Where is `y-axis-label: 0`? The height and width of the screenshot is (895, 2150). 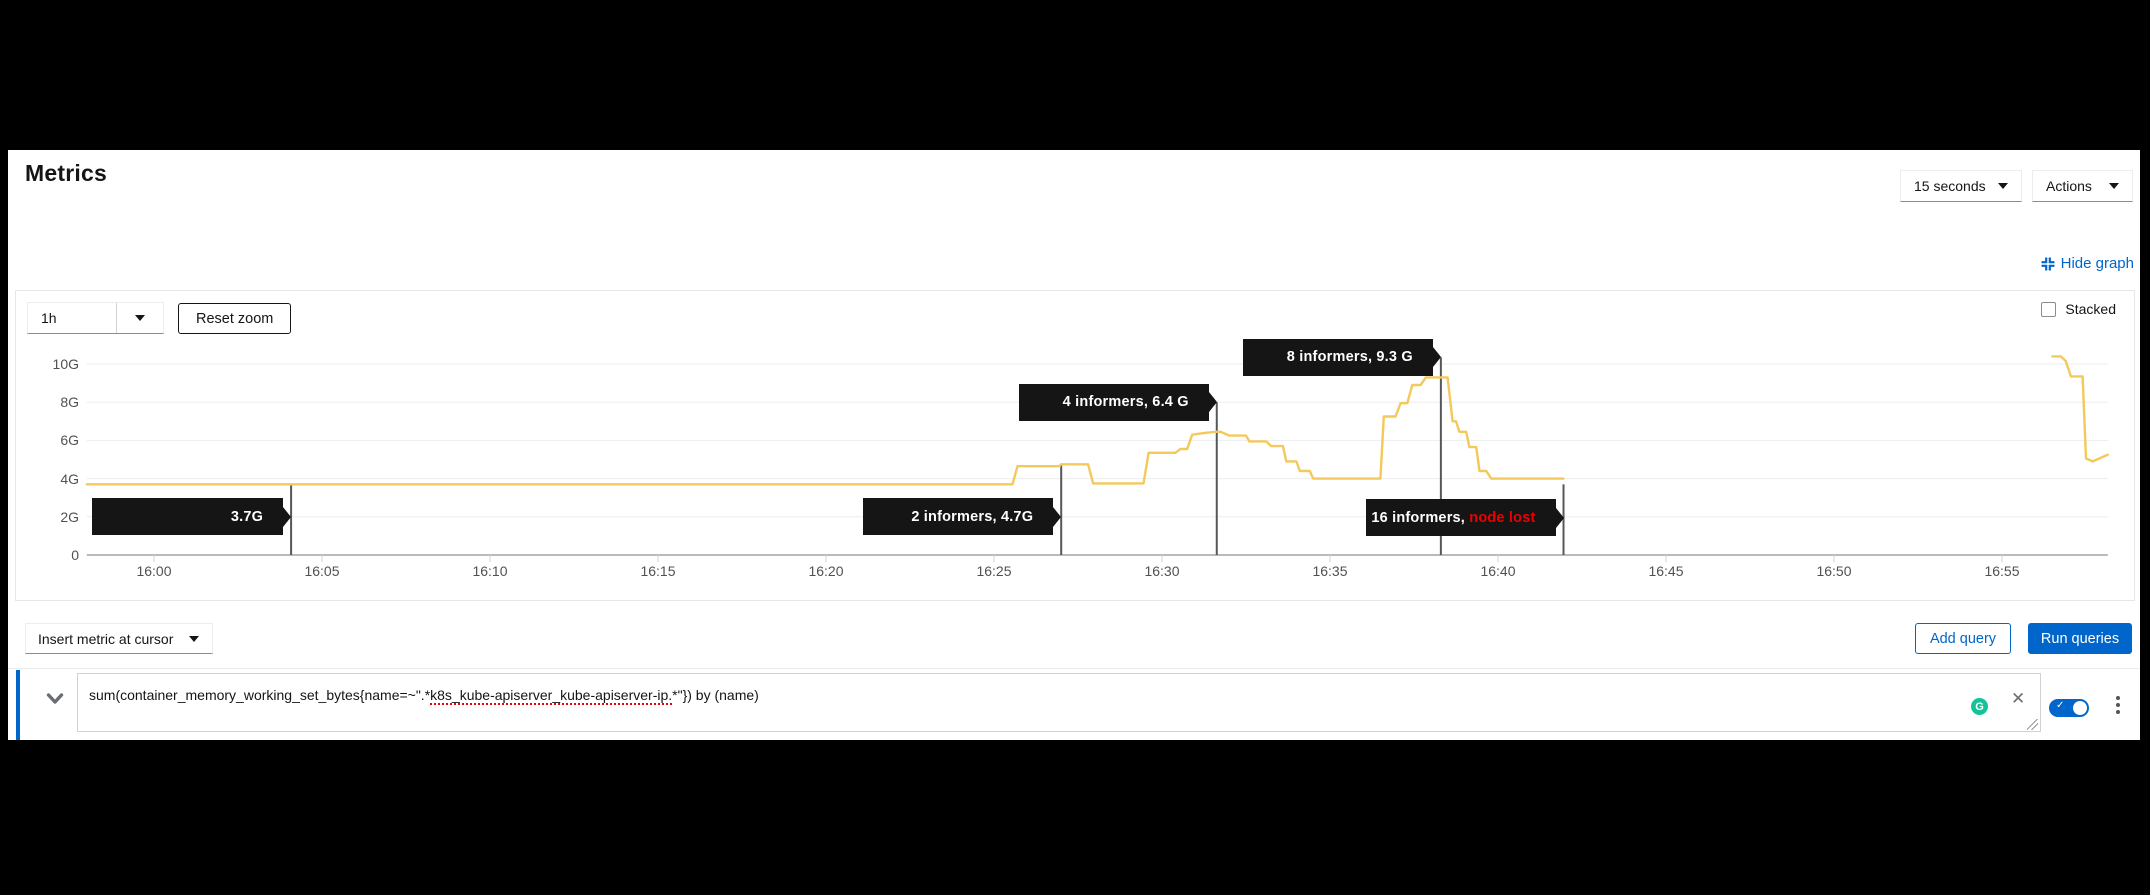 y-axis-label: 0 is located at coordinates (75, 555).